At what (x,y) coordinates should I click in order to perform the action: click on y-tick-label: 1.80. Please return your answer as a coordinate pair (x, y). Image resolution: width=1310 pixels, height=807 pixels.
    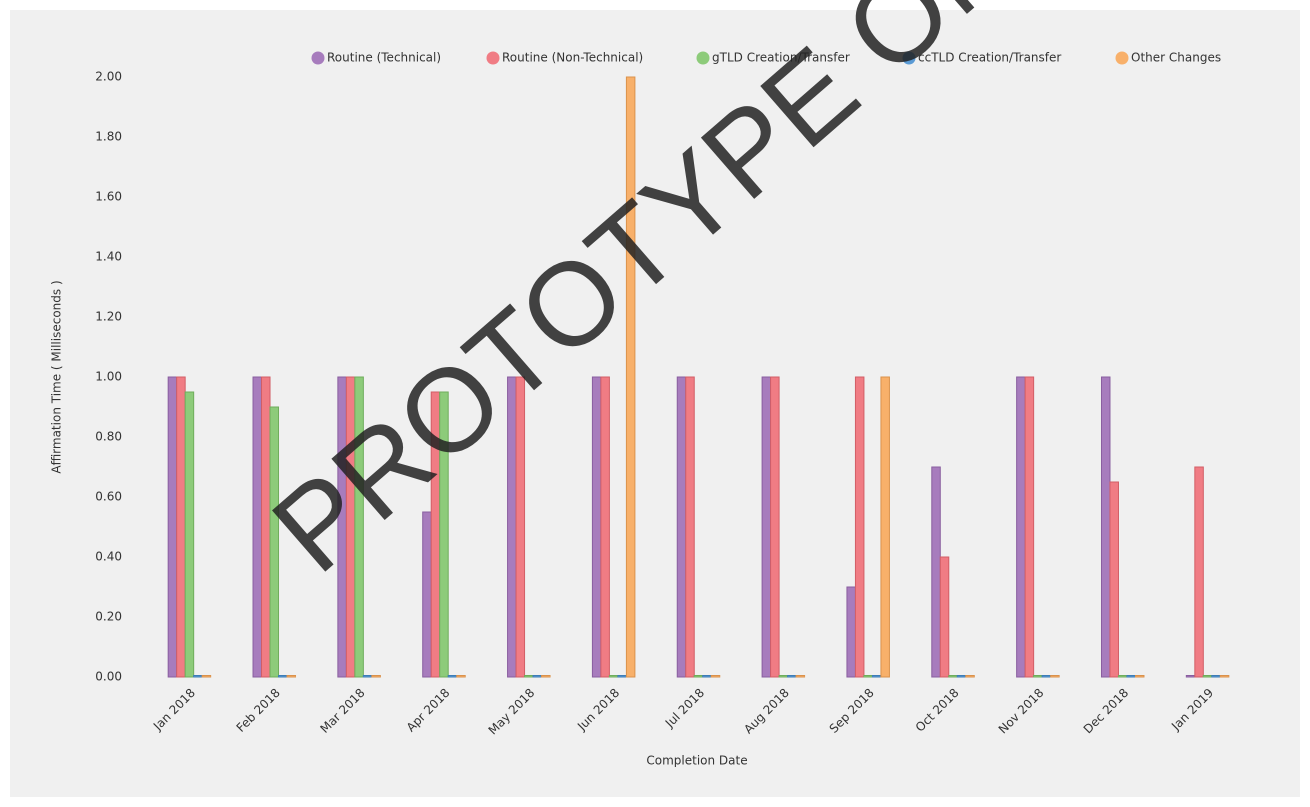
    Looking at the image, I should click on (108, 137).